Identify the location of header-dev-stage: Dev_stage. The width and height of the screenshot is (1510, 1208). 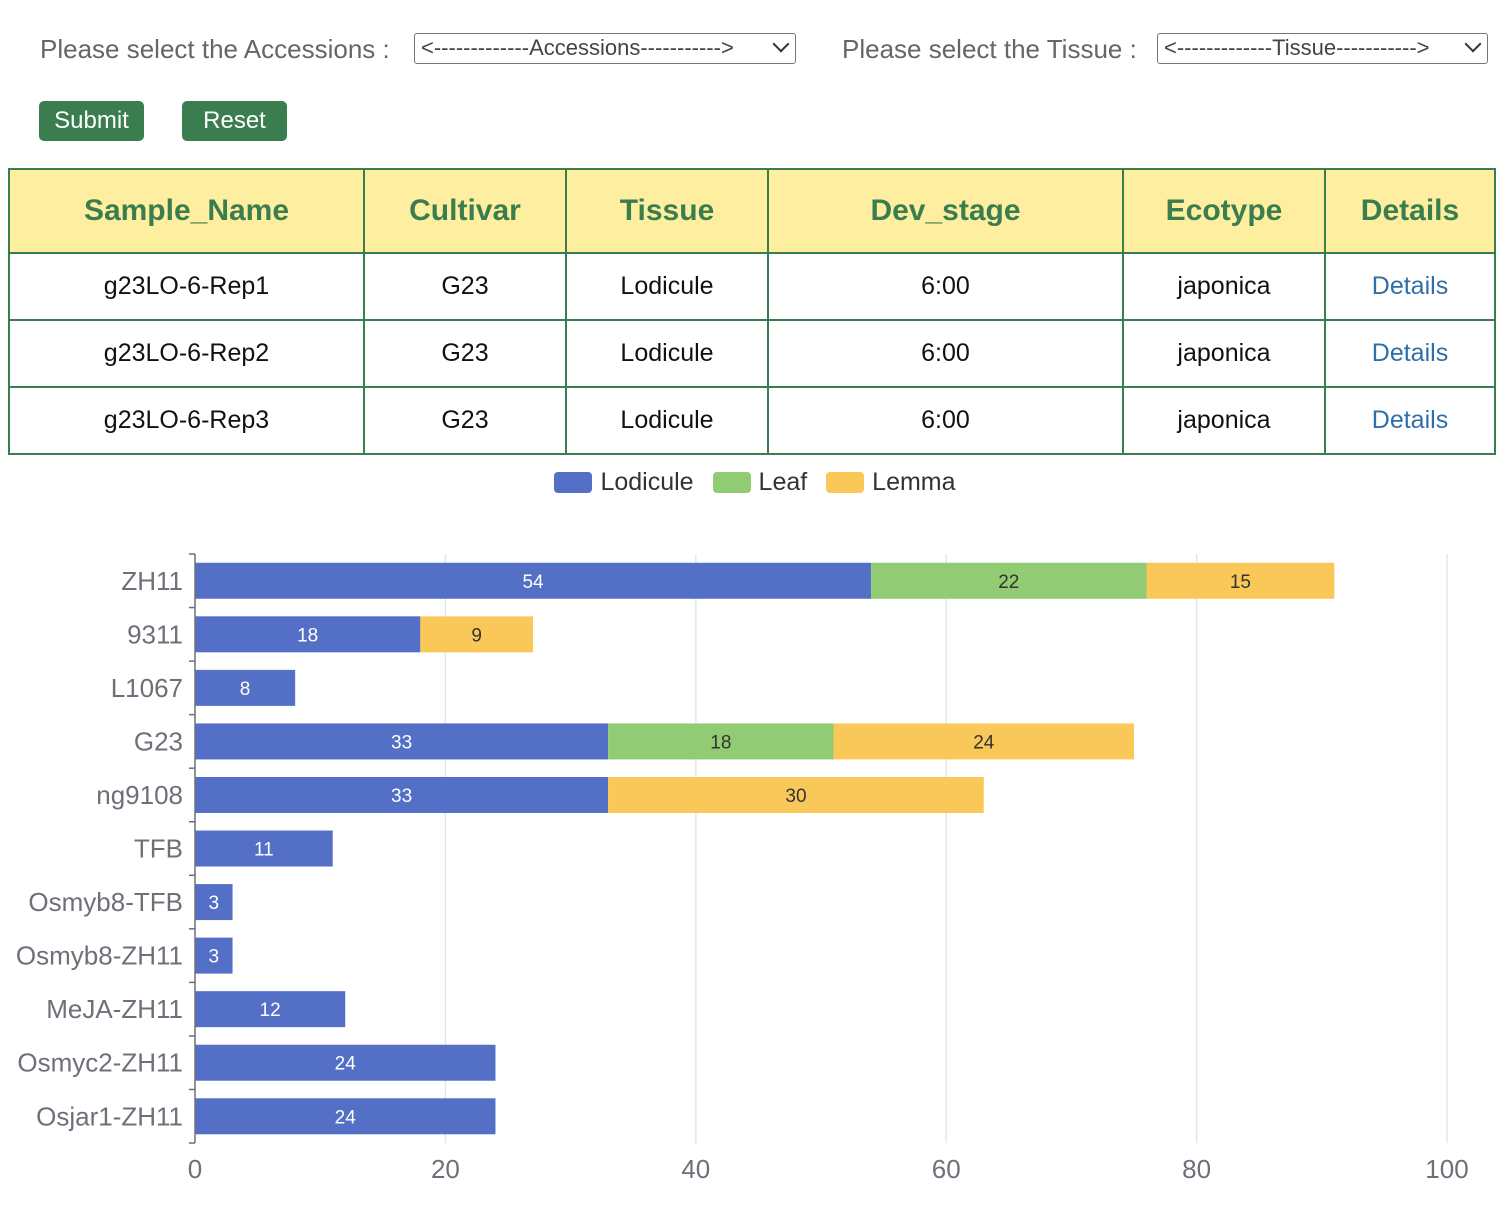
(945, 211).